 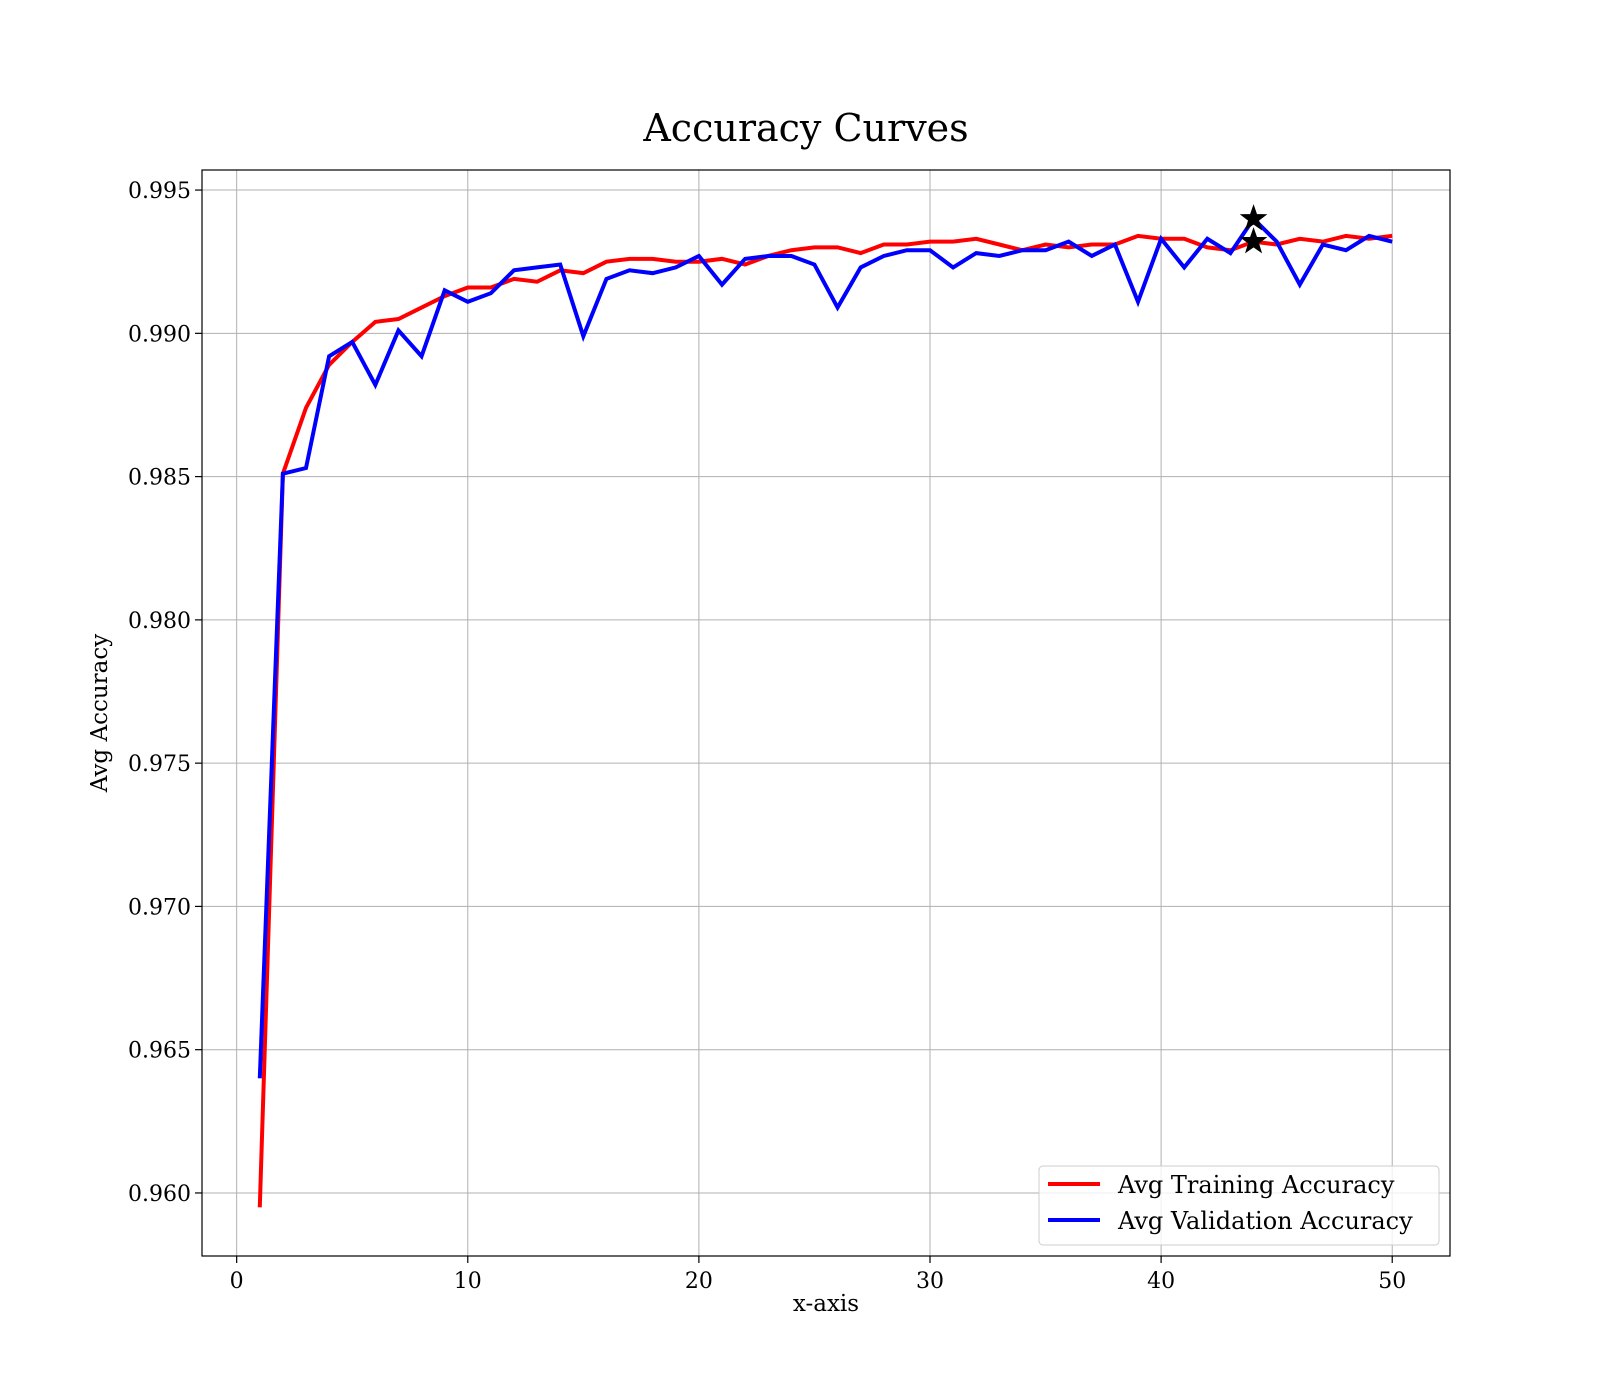 What do you see at coordinates (159, 764) in the screenshot?
I see `y-tick-label: 0.975` at bounding box center [159, 764].